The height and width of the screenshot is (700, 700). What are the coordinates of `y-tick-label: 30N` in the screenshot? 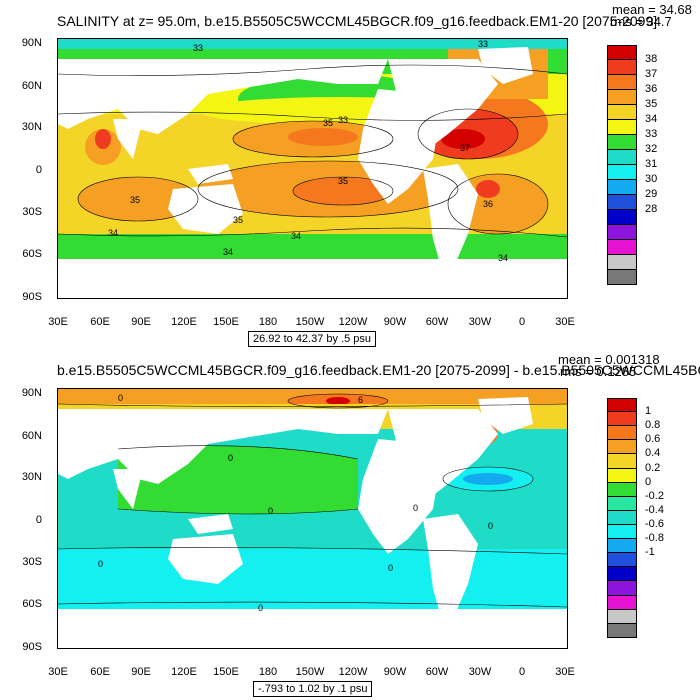 It's located at (31, 477).